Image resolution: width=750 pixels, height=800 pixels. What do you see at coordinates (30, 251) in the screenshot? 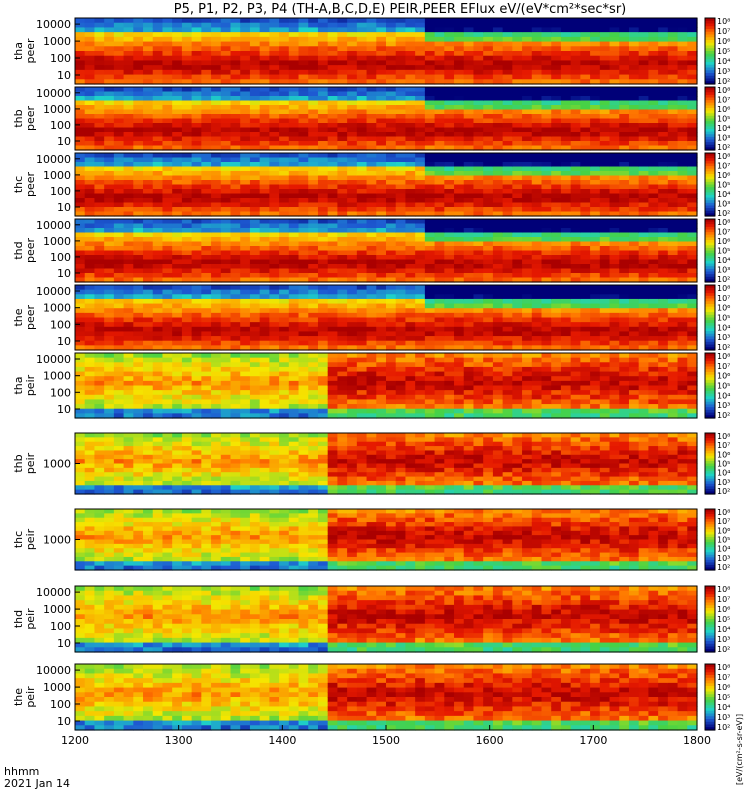
I see `panel-species-label: peer` at bounding box center [30, 251].